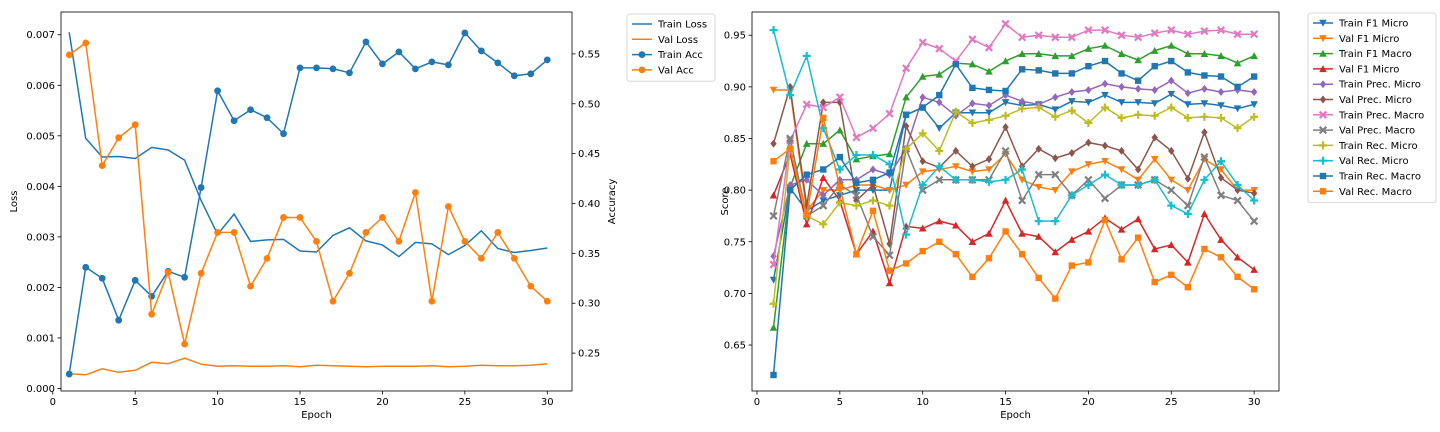 The height and width of the screenshot is (432, 1440). What do you see at coordinates (308, 366) in the screenshot?
I see `series-val-loss` at bounding box center [308, 366].